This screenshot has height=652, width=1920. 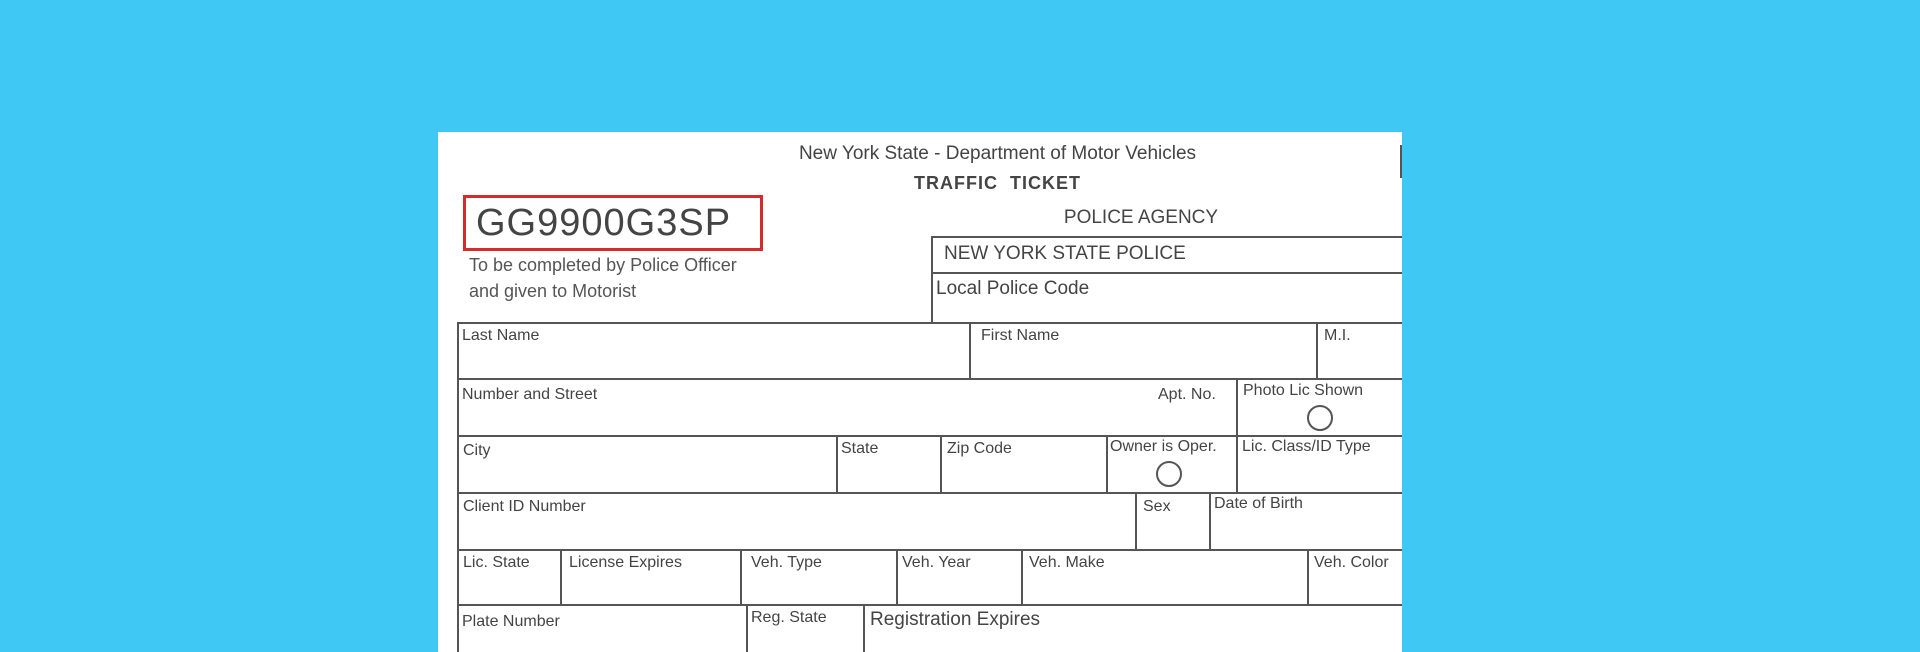 I want to click on last-name-field: Last Name, so click(x=501, y=335).